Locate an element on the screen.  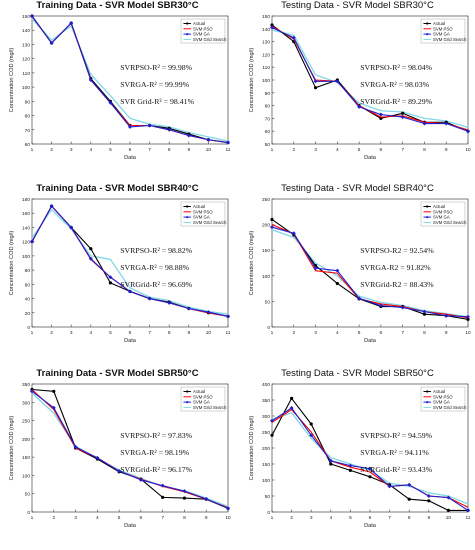
legend-label: SVM GA is located at coordinates (441, 402).